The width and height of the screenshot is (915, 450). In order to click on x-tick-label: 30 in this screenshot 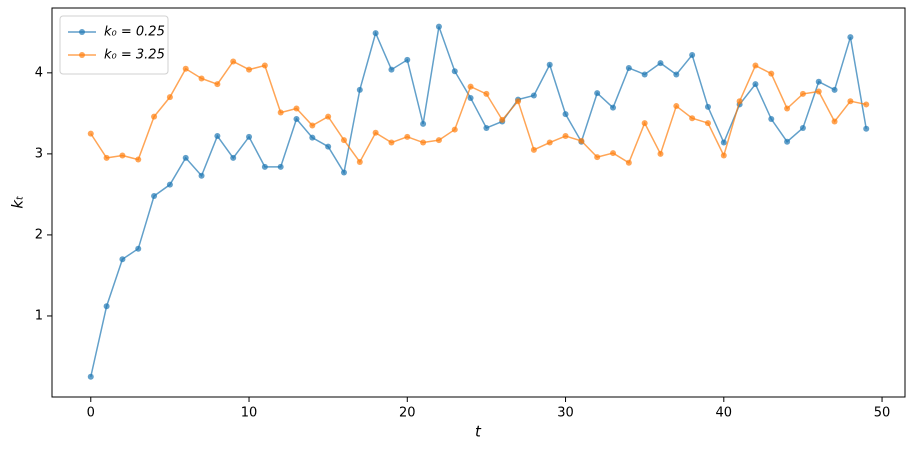, I will do `click(565, 413)`.